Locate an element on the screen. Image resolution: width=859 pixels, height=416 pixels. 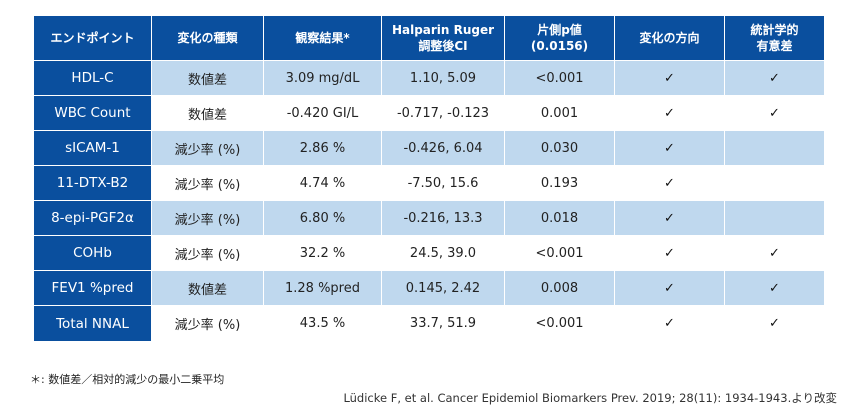
header-ci: Halparin Ruger 調整後CI is located at coordinates (443, 38).